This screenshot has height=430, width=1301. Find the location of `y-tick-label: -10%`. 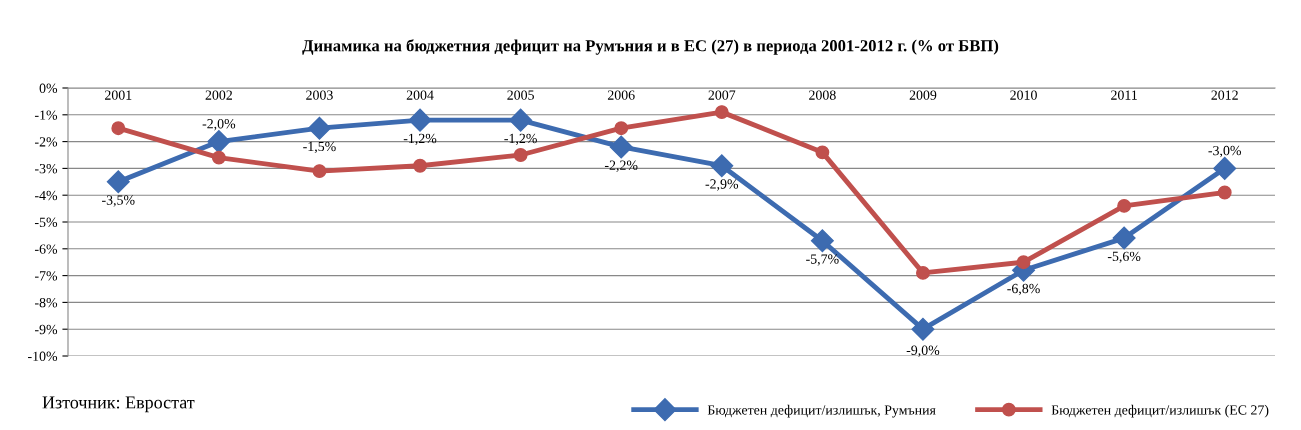

y-tick-label: -10% is located at coordinates (43, 356).